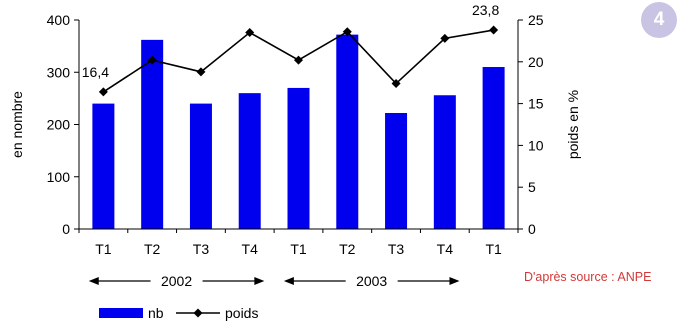 The height and width of the screenshot is (325, 685). What do you see at coordinates (178, 313) in the screenshot?
I see `chart-legend: nb poids` at bounding box center [178, 313].